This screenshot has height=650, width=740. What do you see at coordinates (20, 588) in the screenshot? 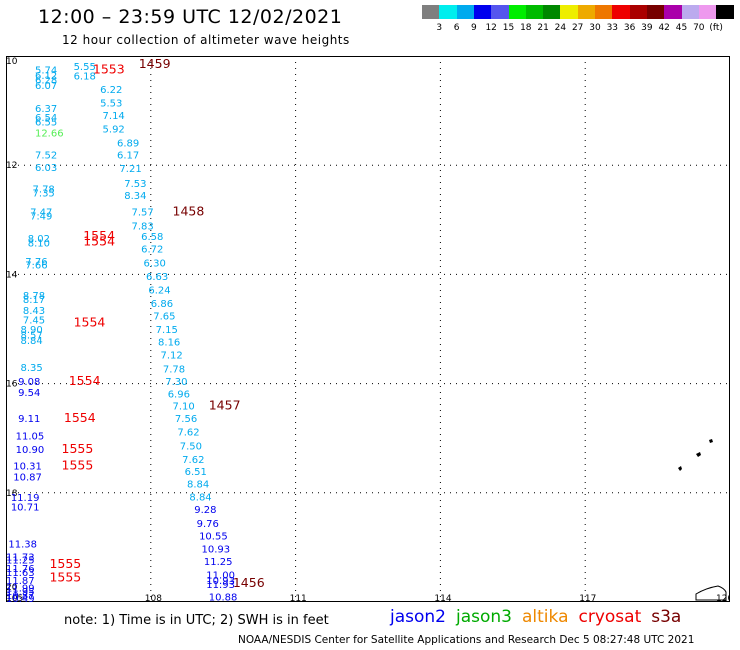
I see `wave-height-label: 11.99` at bounding box center [20, 588].